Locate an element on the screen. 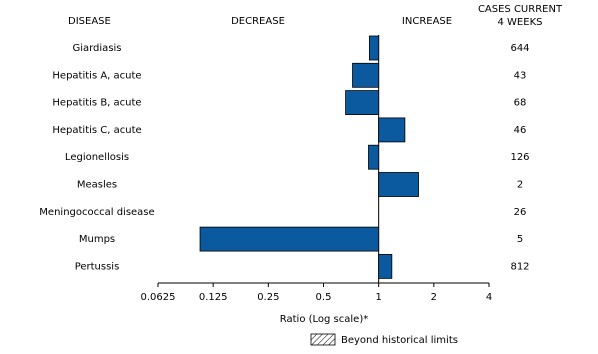 Image resolution: width=598 pixels, height=354 pixels. x-axis-label: Ratio (Log scale)* is located at coordinates (324, 319).